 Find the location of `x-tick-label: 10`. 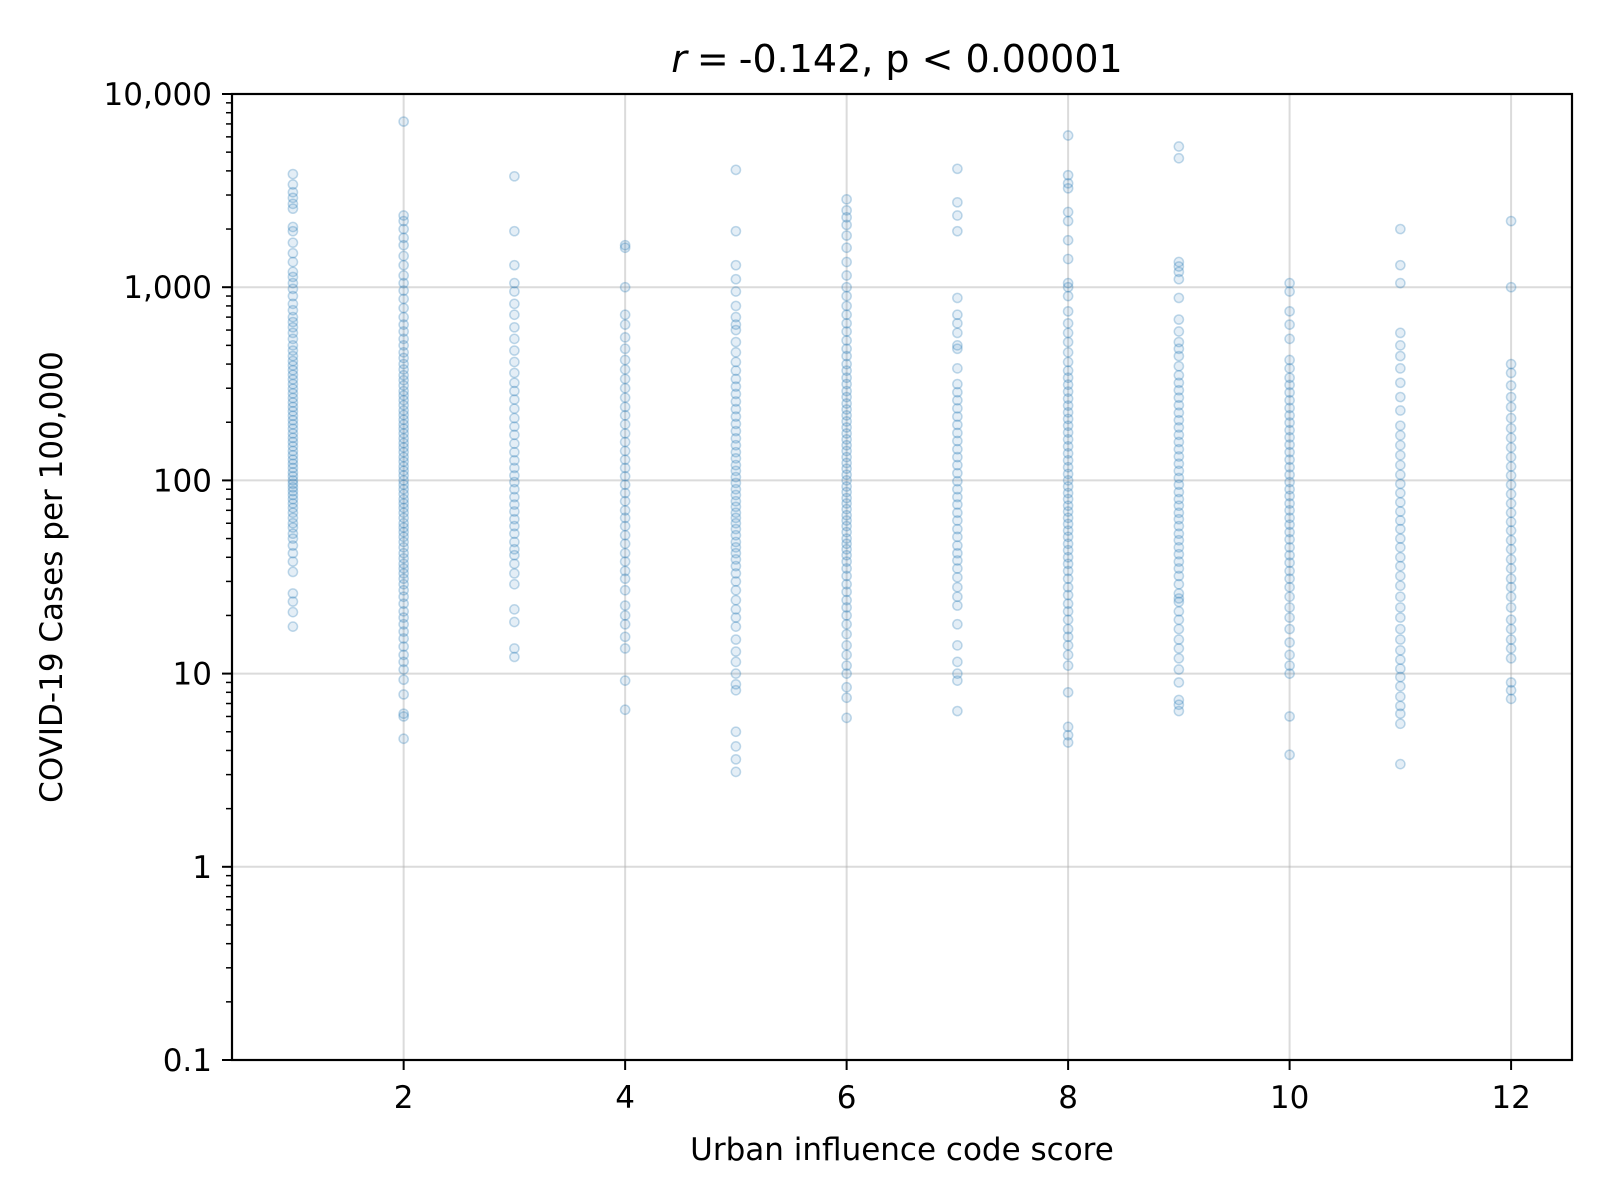

x-tick-label: 10 is located at coordinates (1289, 1098).